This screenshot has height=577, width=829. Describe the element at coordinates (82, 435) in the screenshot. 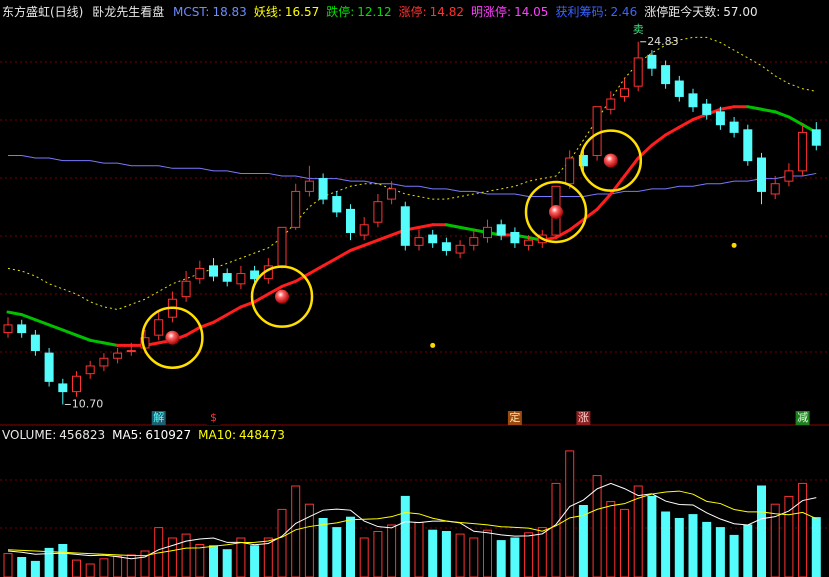

I see `volume-value: 456823` at that location.